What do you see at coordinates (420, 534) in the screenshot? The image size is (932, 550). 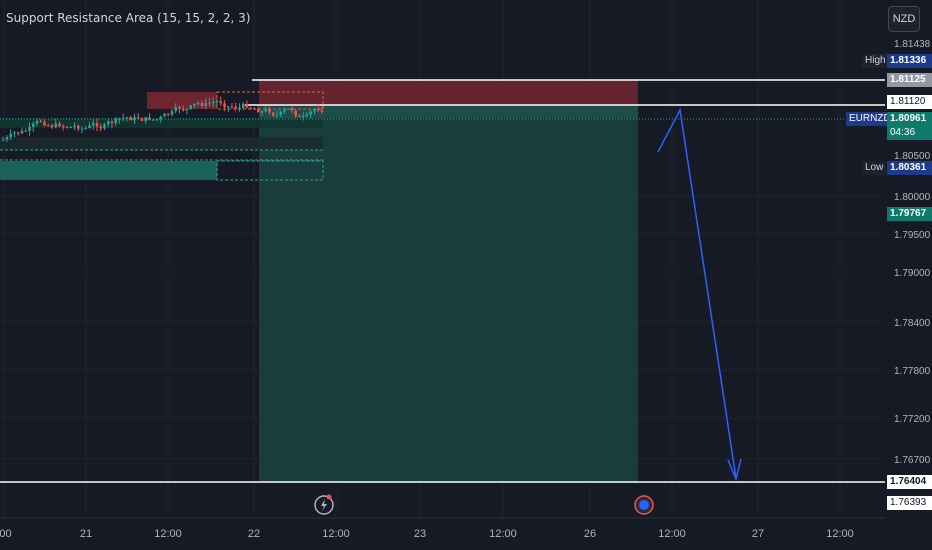 I see `x-tick-label: 23` at bounding box center [420, 534].